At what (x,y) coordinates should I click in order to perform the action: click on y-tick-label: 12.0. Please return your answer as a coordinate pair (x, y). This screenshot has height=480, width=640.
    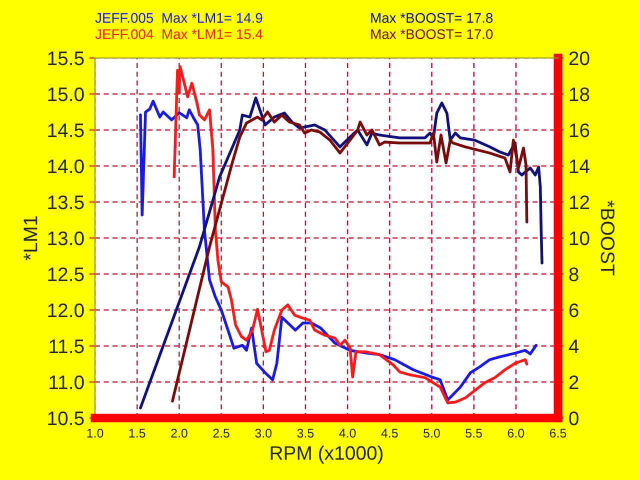
    Looking at the image, I should click on (66, 310).